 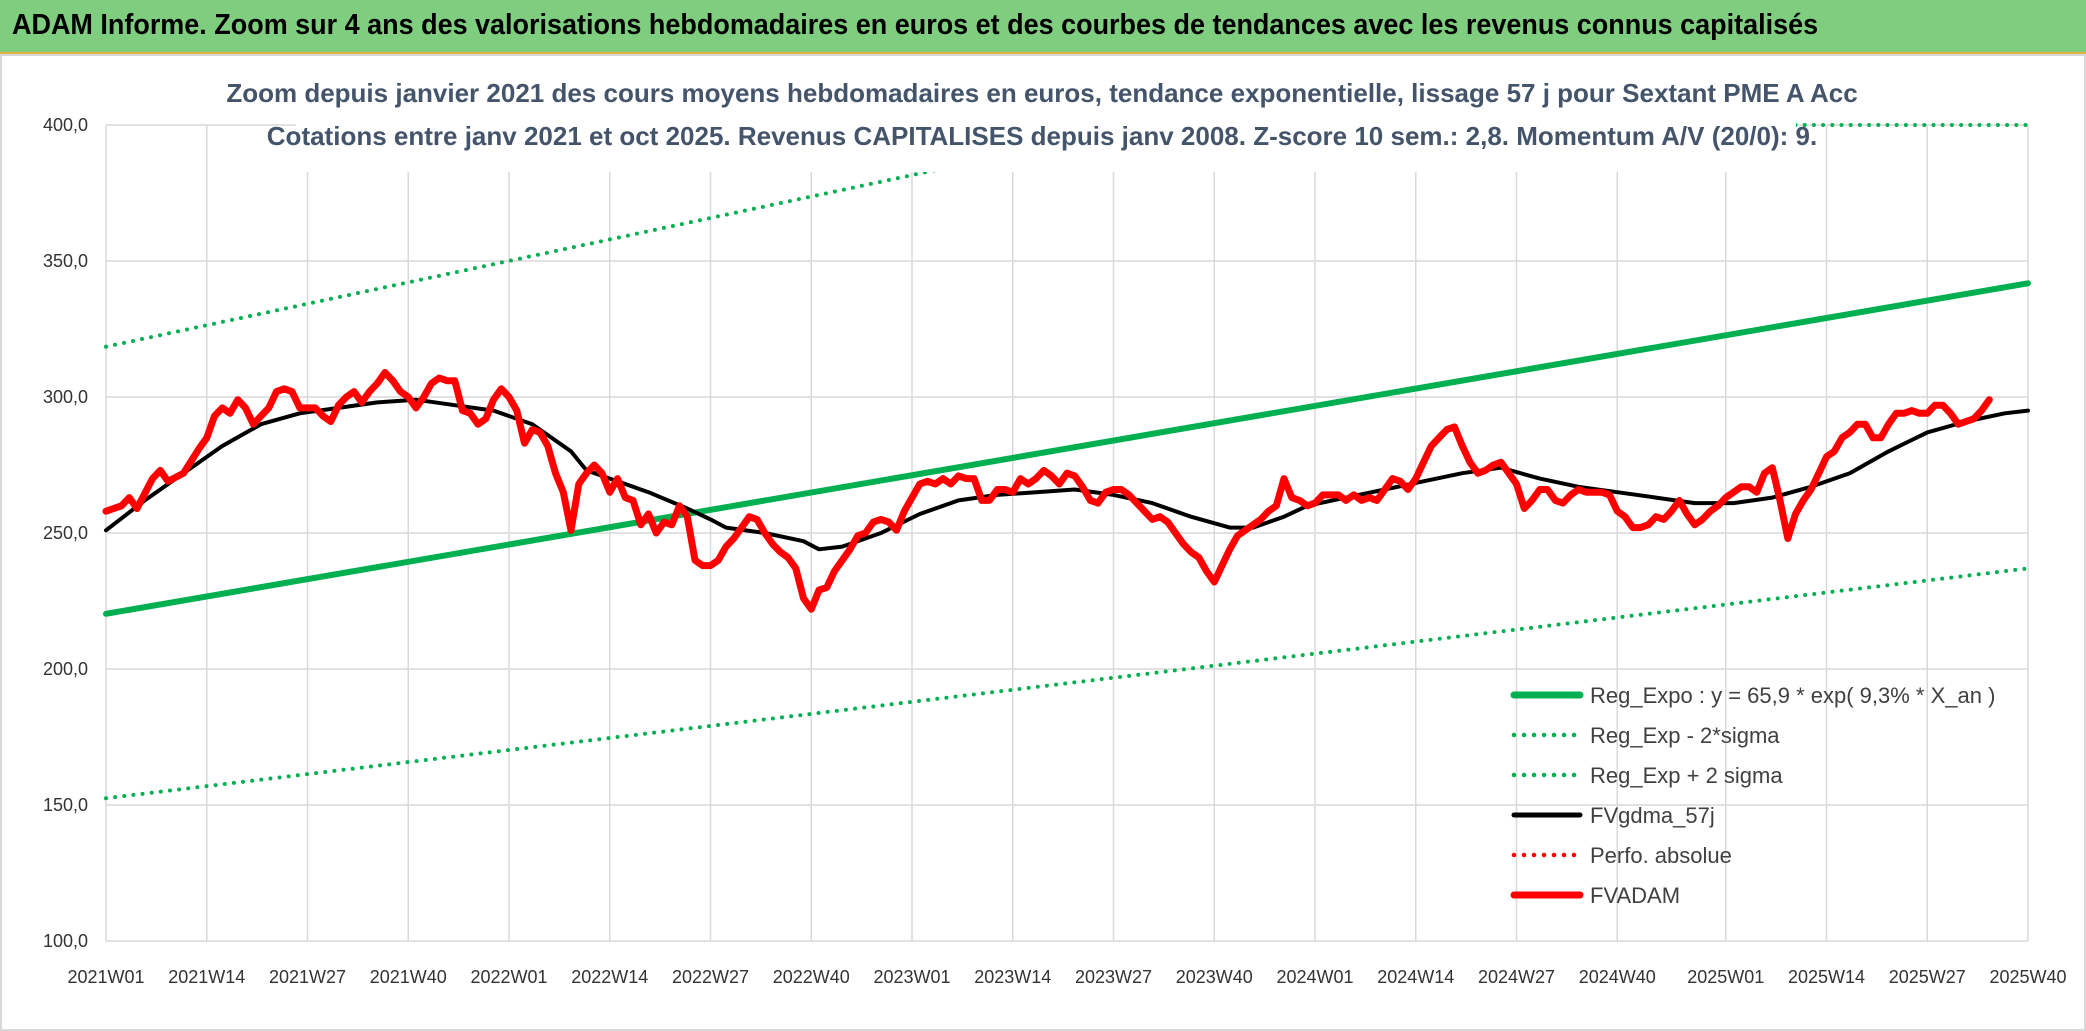 What do you see at coordinates (1685, 735) in the screenshot?
I see `legend-label: Reg_Exp - 2*sigma` at bounding box center [1685, 735].